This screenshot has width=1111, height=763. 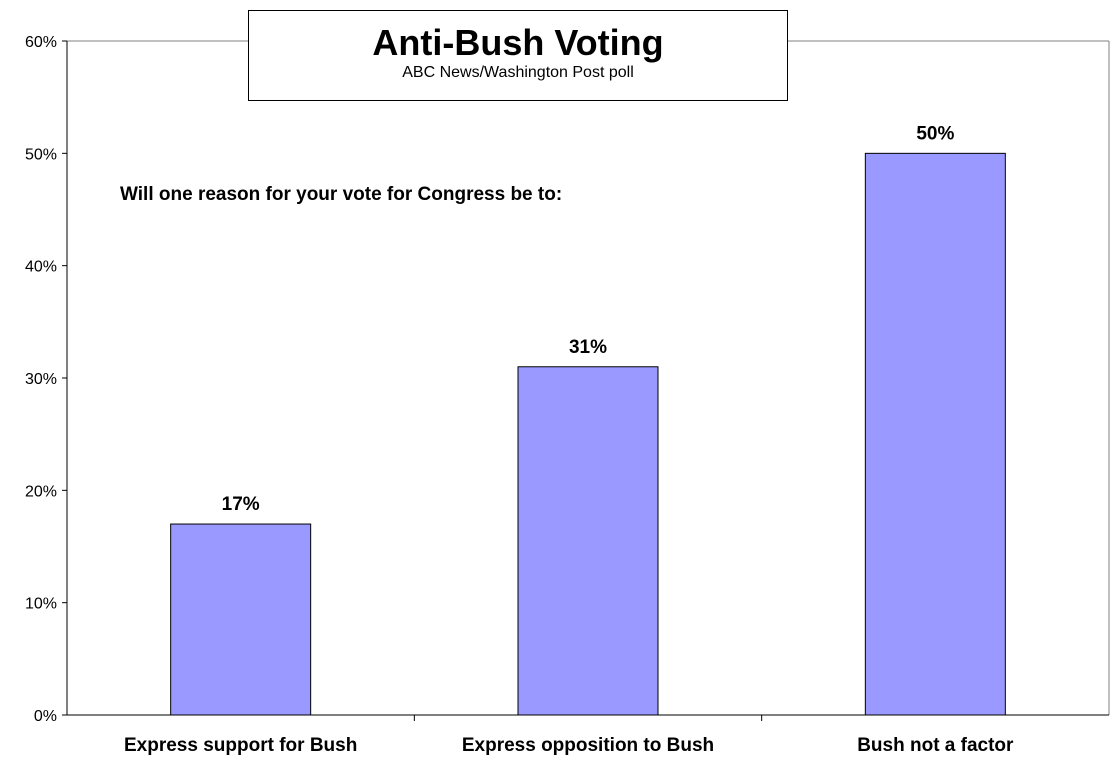 What do you see at coordinates (518, 42) in the screenshot?
I see `chart-title: Anti-Bush Voting` at bounding box center [518, 42].